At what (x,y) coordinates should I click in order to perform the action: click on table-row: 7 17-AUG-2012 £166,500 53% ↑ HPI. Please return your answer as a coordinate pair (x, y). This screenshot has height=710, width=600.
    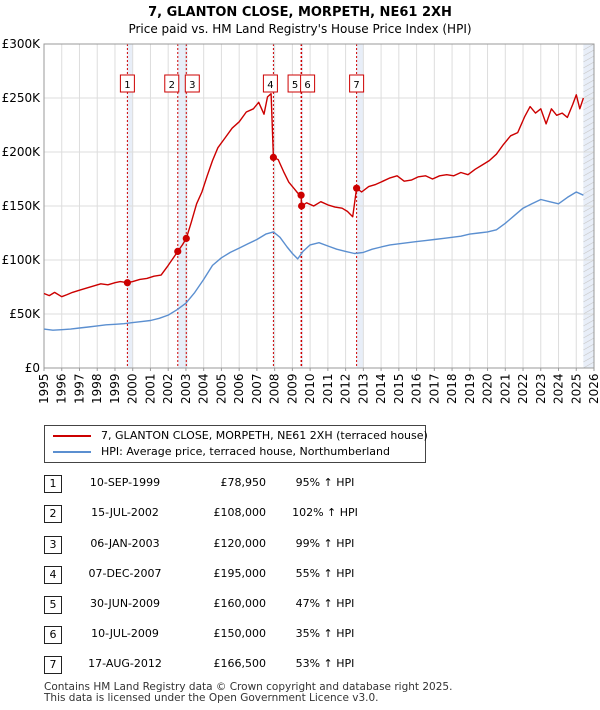
    Looking at the image, I should click on (300, 665).